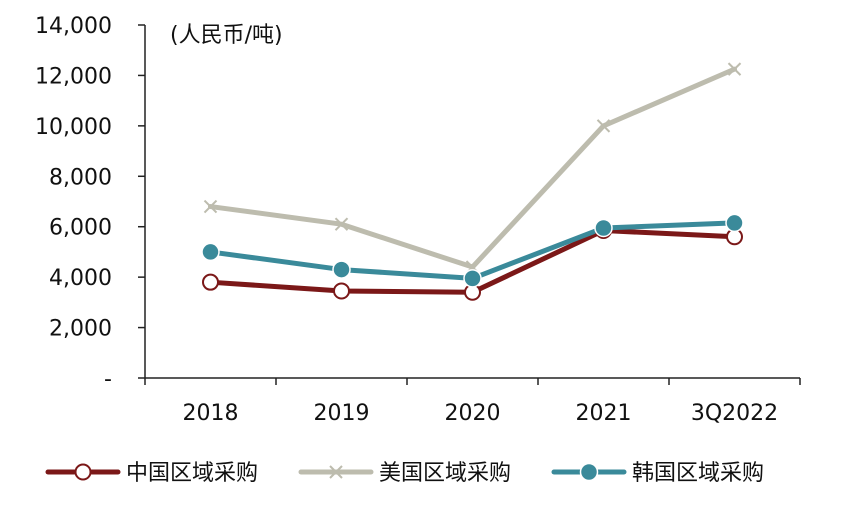 Image resolution: width=843 pixels, height=511 pixels. What do you see at coordinates (192, 473) in the screenshot?
I see `legend-label: 中国区域采购` at bounding box center [192, 473].